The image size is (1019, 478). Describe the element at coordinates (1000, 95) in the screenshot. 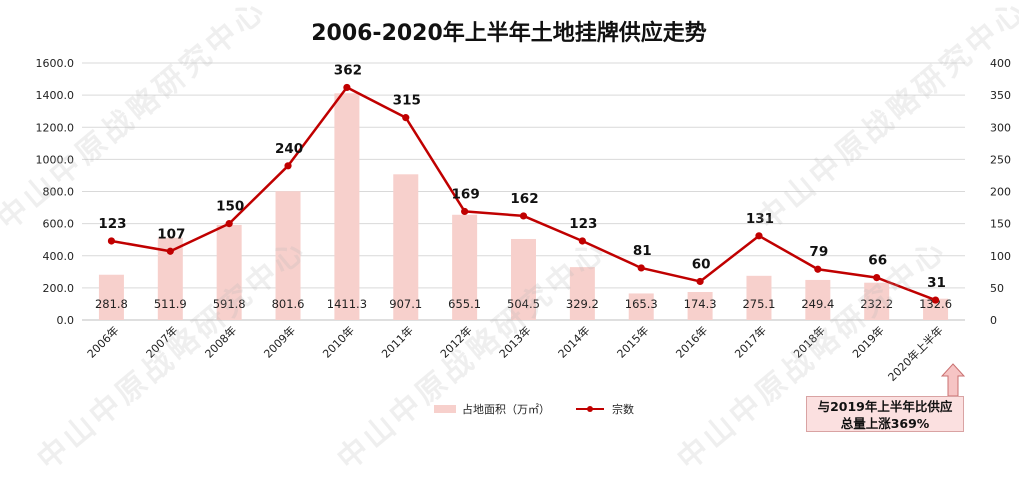

I see `y-right-tick-label: 350` at that location.